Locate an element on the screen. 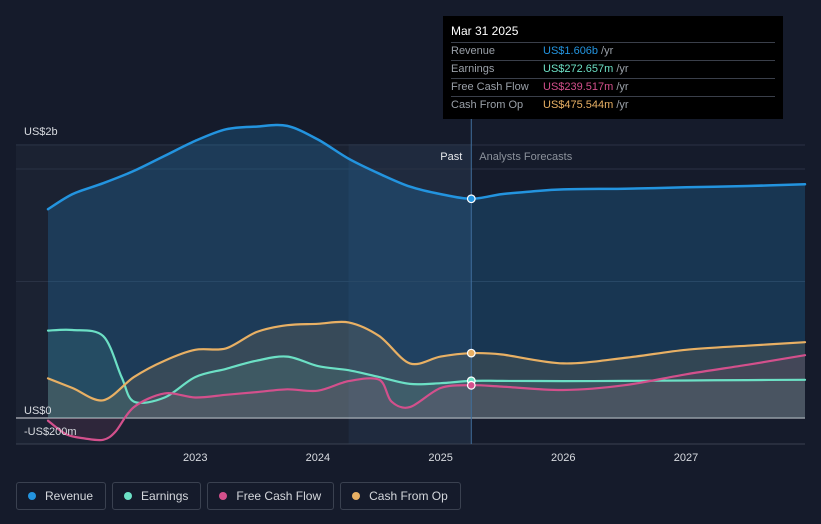 The width and height of the screenshot is (821, 524). legend-label: Cash From Op is located at coordinates (408, 496).